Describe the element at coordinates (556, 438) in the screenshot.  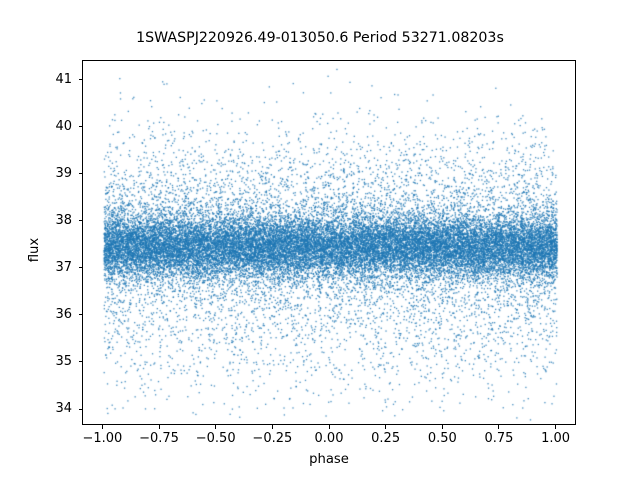
I see `x-axis-tick-label: 1.00` at that location.